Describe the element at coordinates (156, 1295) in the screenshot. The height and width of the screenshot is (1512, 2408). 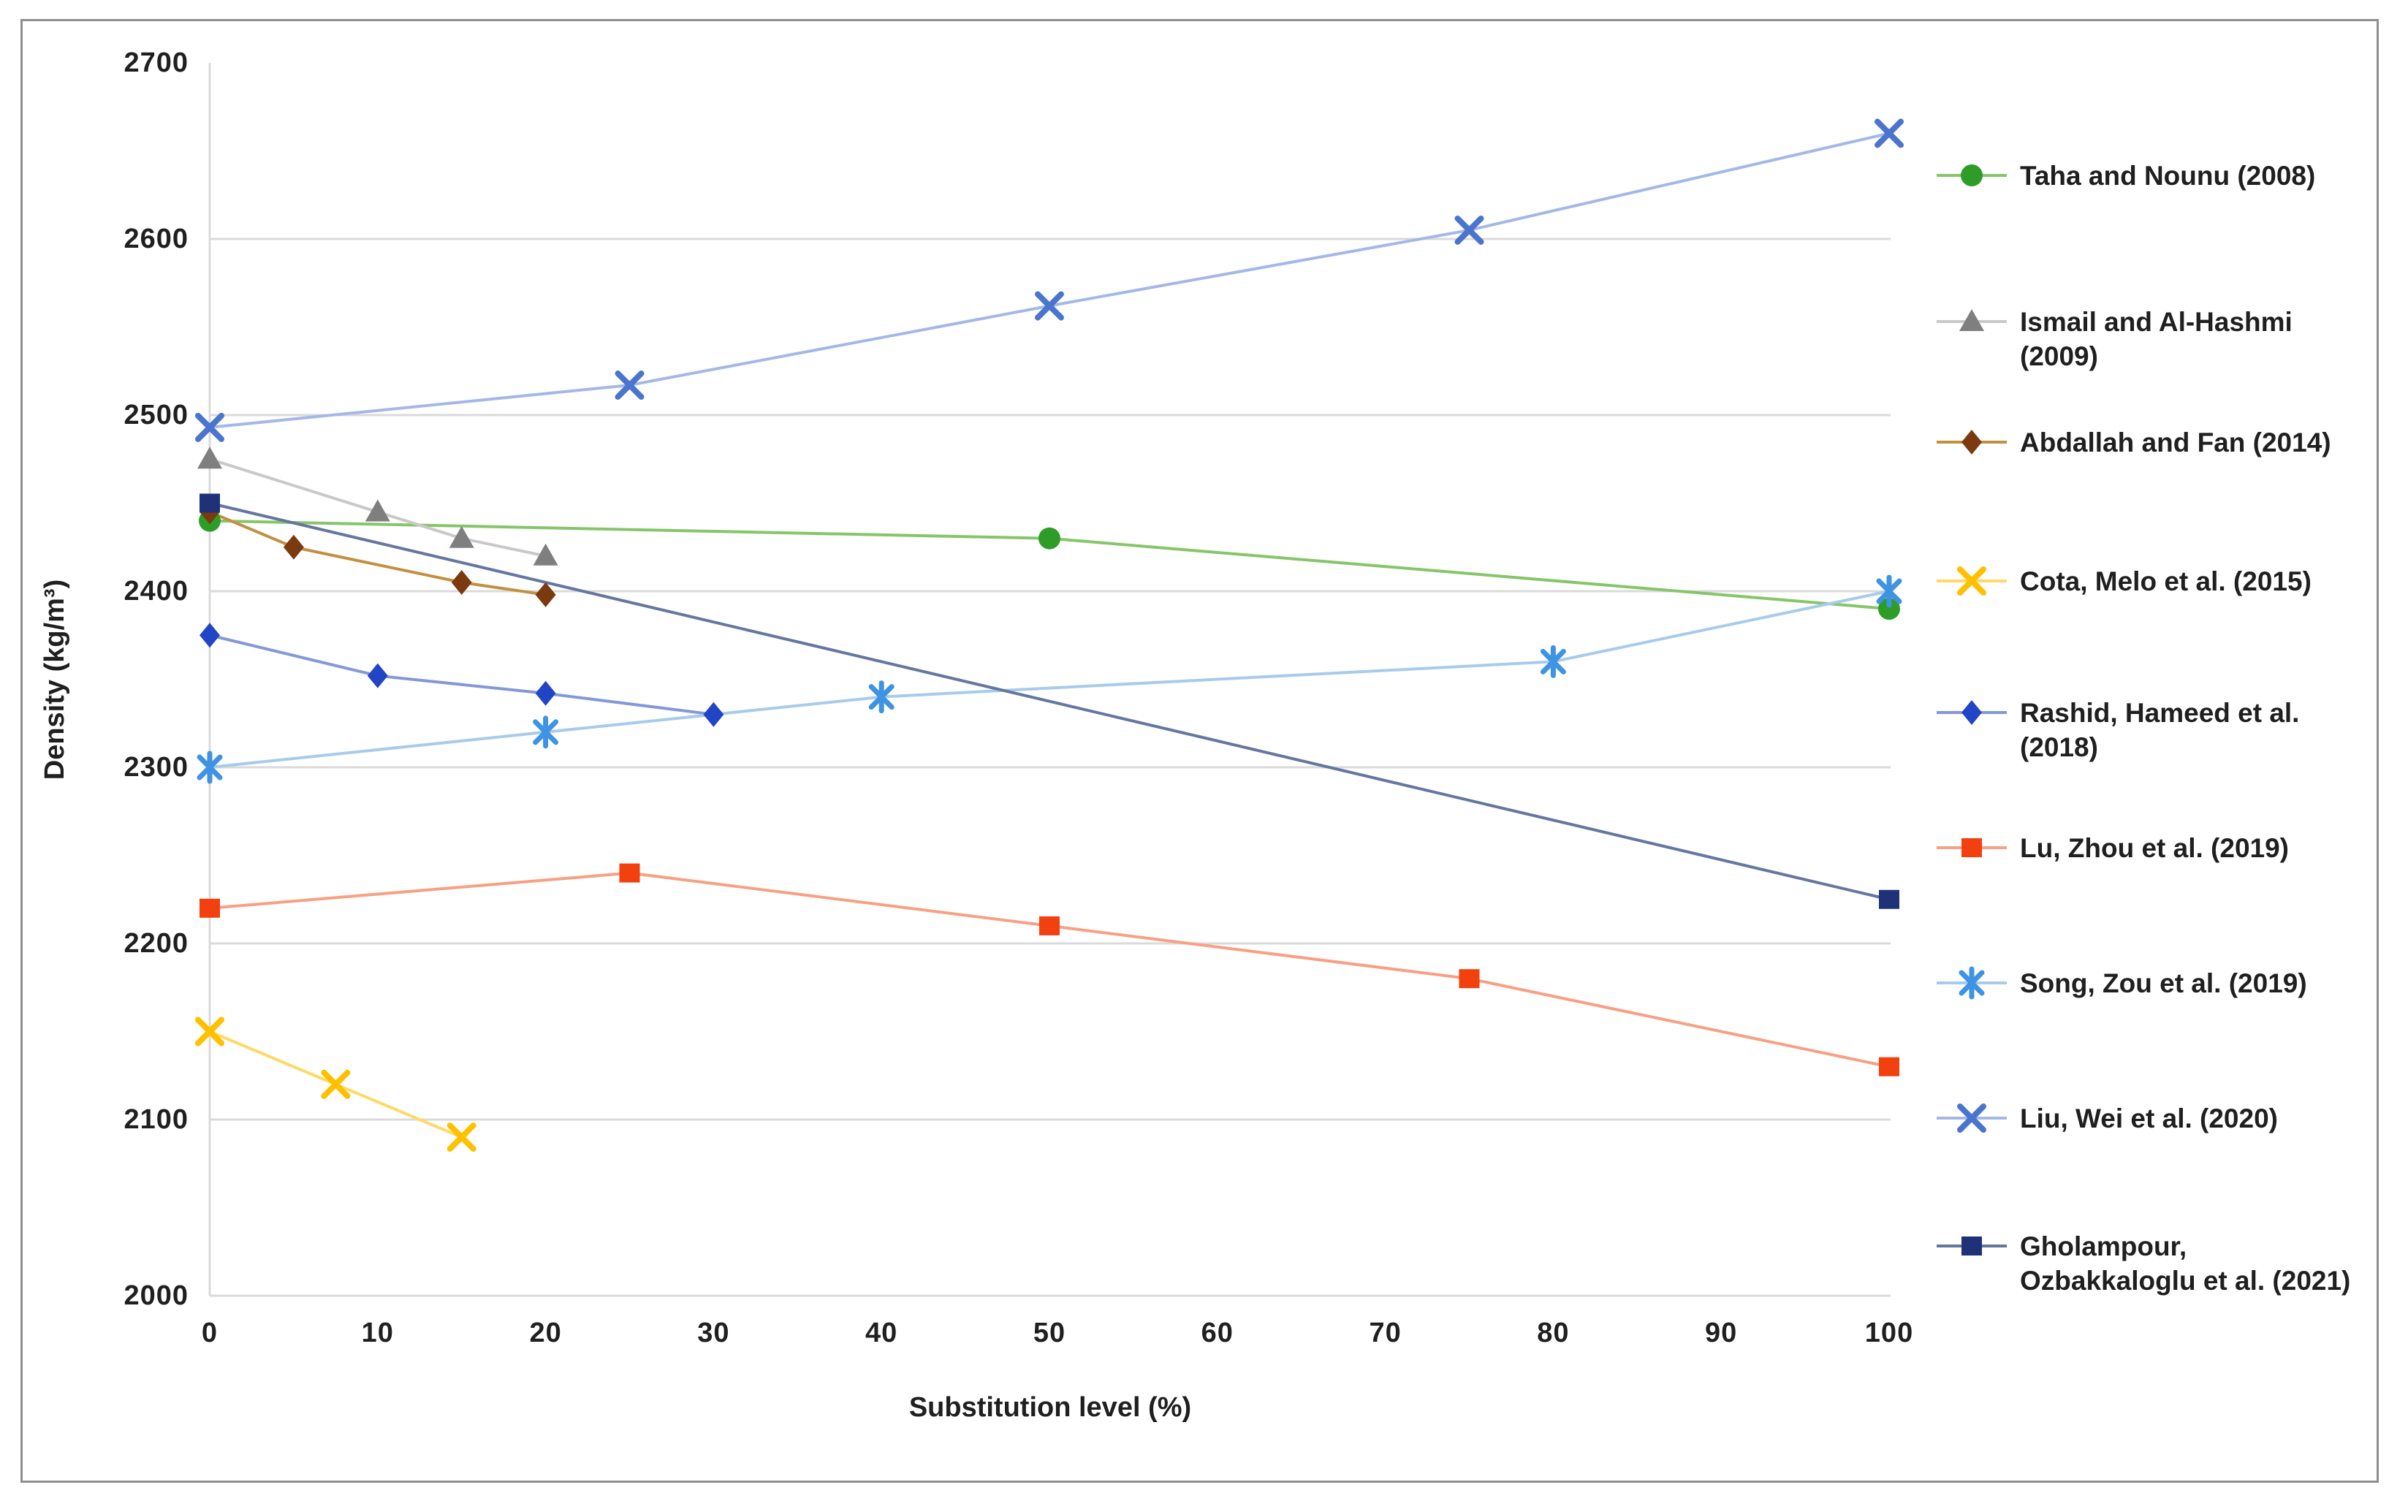
I see `y-tick-label: 2000` at that location.